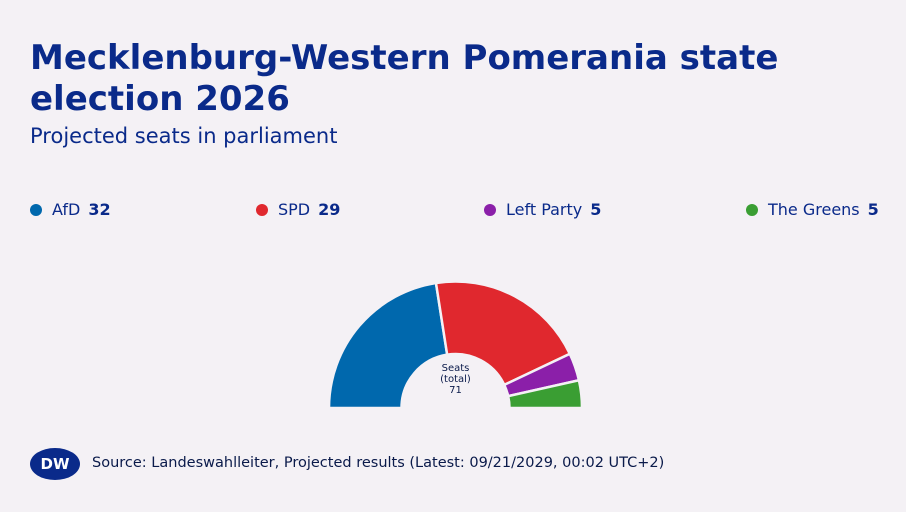 Image resolution: width=906 pixels, height=512 pixels. Describe the element at coordinates (66, 209) in the screenshot. I see `legend-label: AfD` at that location.